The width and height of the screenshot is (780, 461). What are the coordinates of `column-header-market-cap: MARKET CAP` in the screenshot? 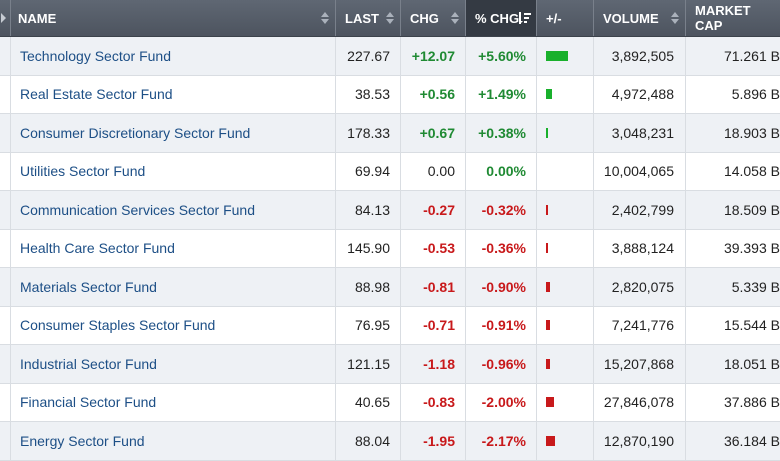 It's located at (733, 18).